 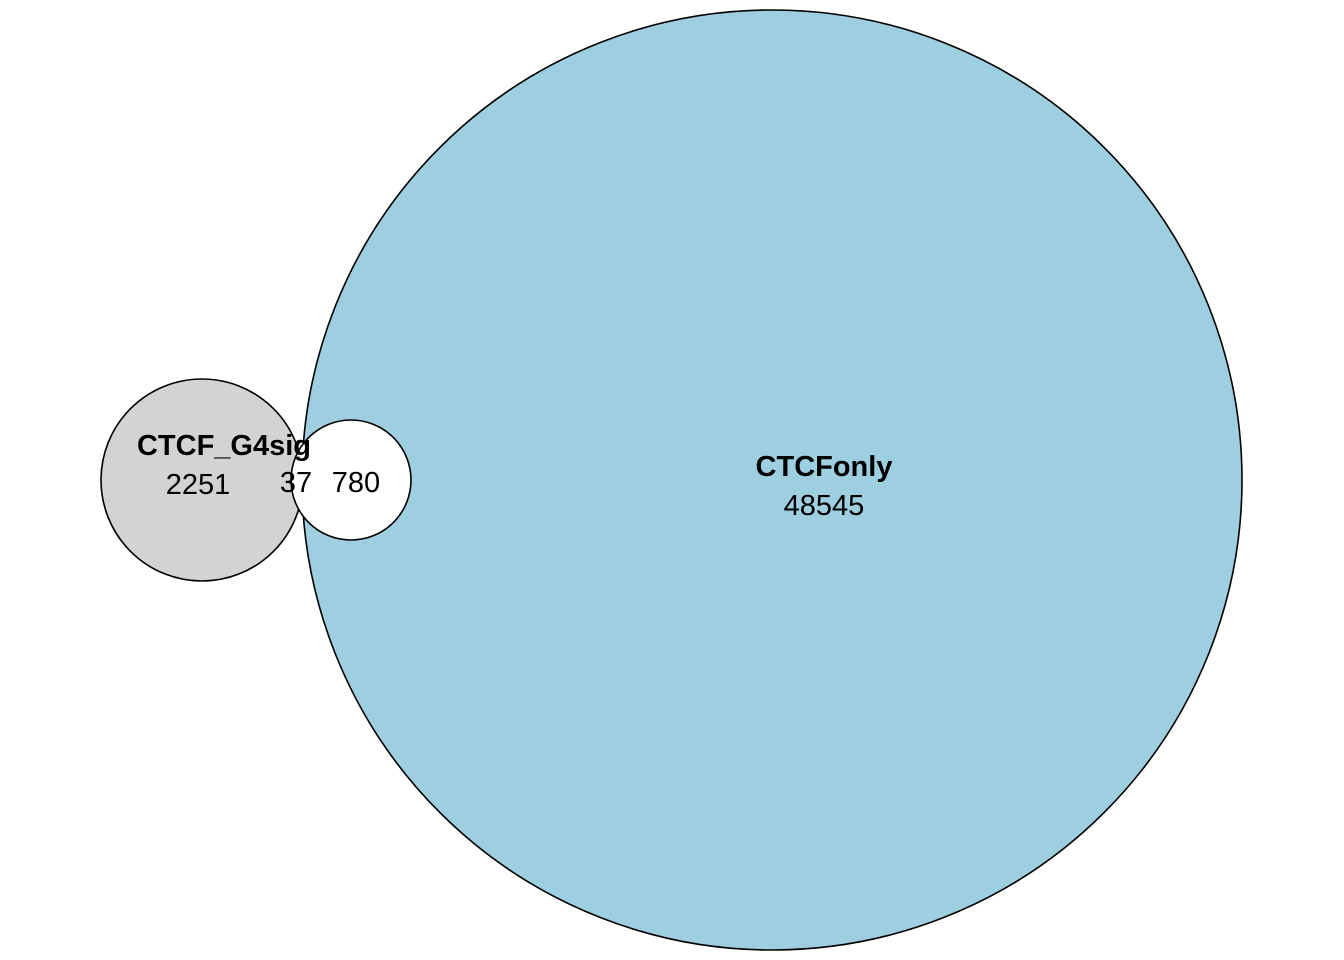 I want to click on ctcfonly-count: 48545, so click(x=824, y=506).